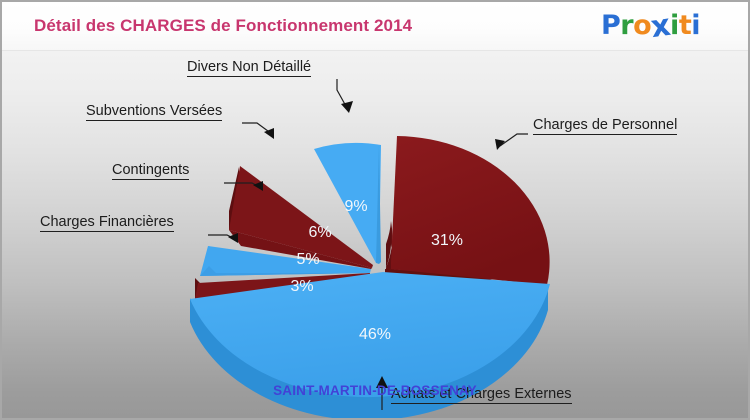  I want to click on label-charges-de-personnel: Charges de Personnel, so click(605, 126).